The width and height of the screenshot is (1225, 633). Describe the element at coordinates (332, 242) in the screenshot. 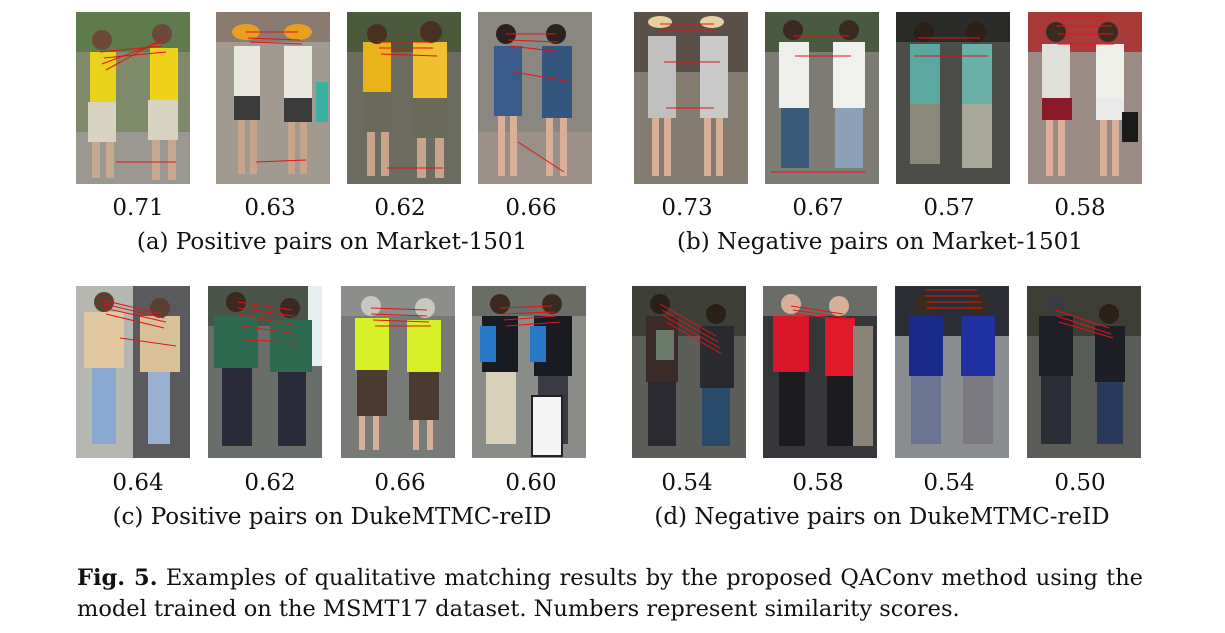

I see `panel-caption-a: (a) Positive pairs on Market-1501` at that location.